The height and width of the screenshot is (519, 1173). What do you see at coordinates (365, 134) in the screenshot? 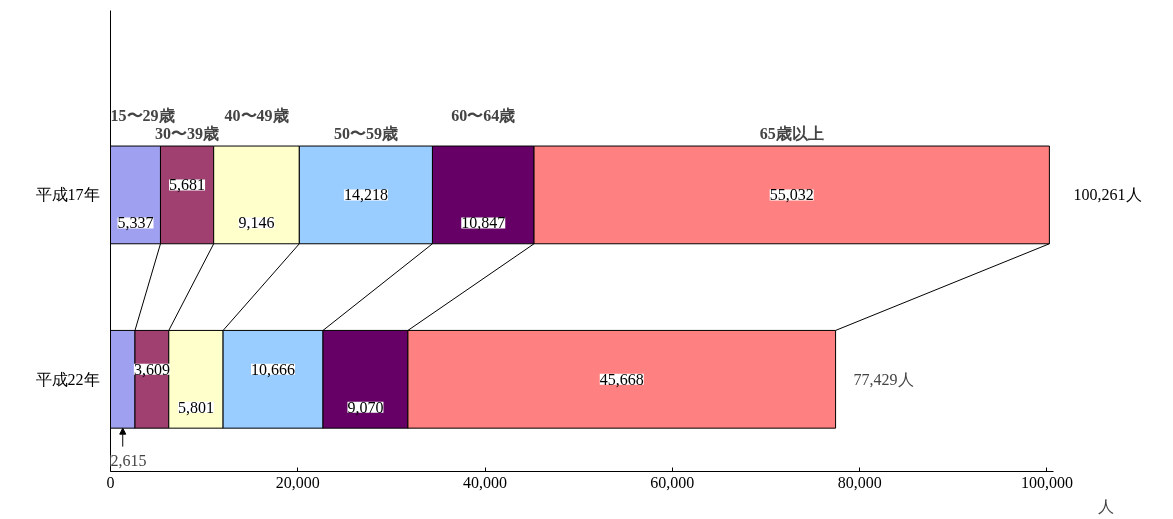
I see `series-label: 50〜59歳` at bounding box center [365, 134].